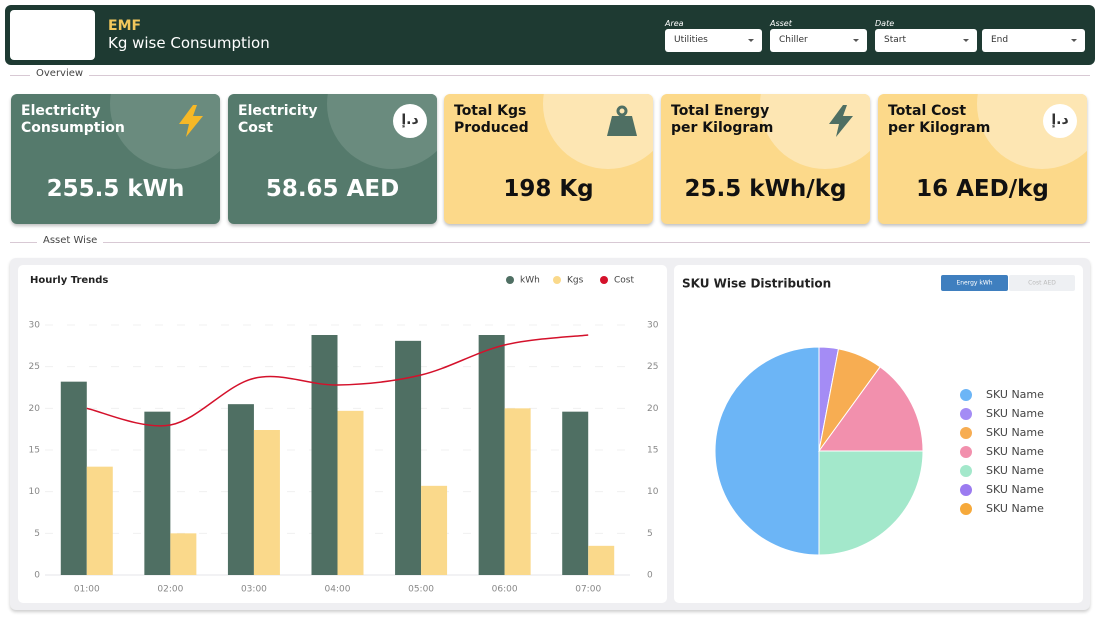 This screenshot has height=619, width=1100. I want to click on section-label: Overview, so click(60, 73).